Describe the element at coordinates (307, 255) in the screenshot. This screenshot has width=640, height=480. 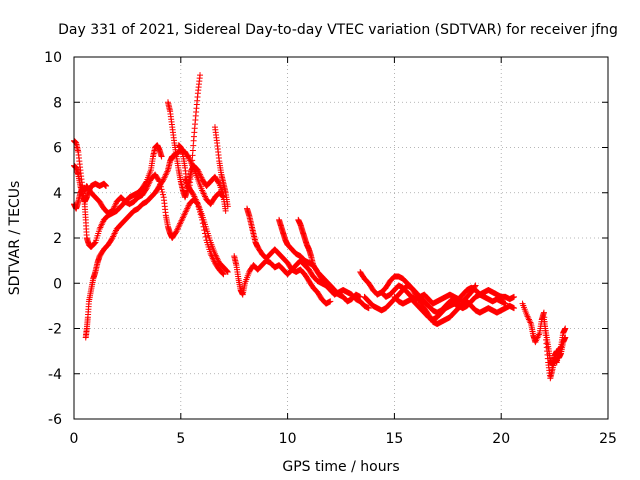
I see `series-track-k` at that location.